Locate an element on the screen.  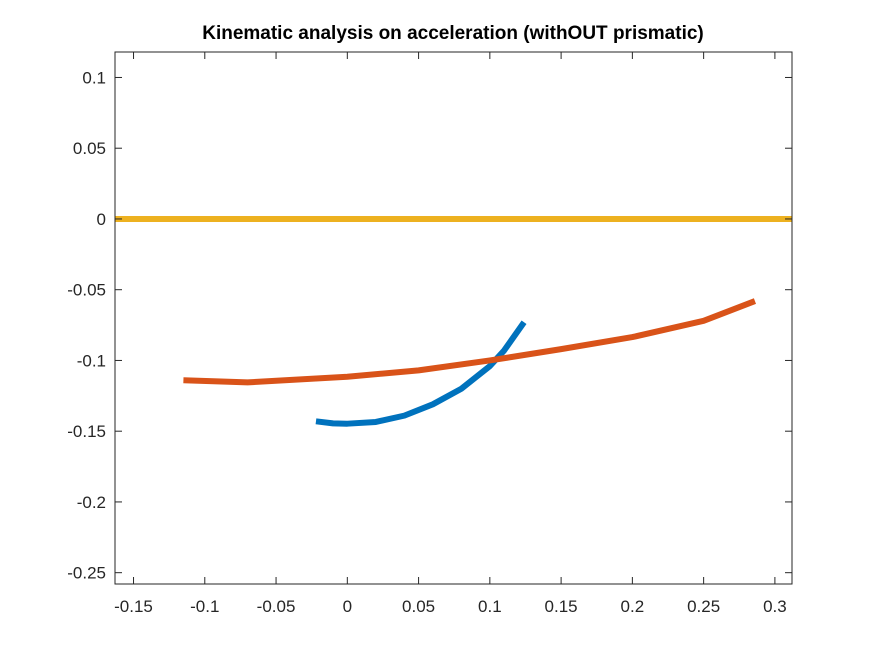
y-tick-label: 0.1 is located at coordinates (94, 77).